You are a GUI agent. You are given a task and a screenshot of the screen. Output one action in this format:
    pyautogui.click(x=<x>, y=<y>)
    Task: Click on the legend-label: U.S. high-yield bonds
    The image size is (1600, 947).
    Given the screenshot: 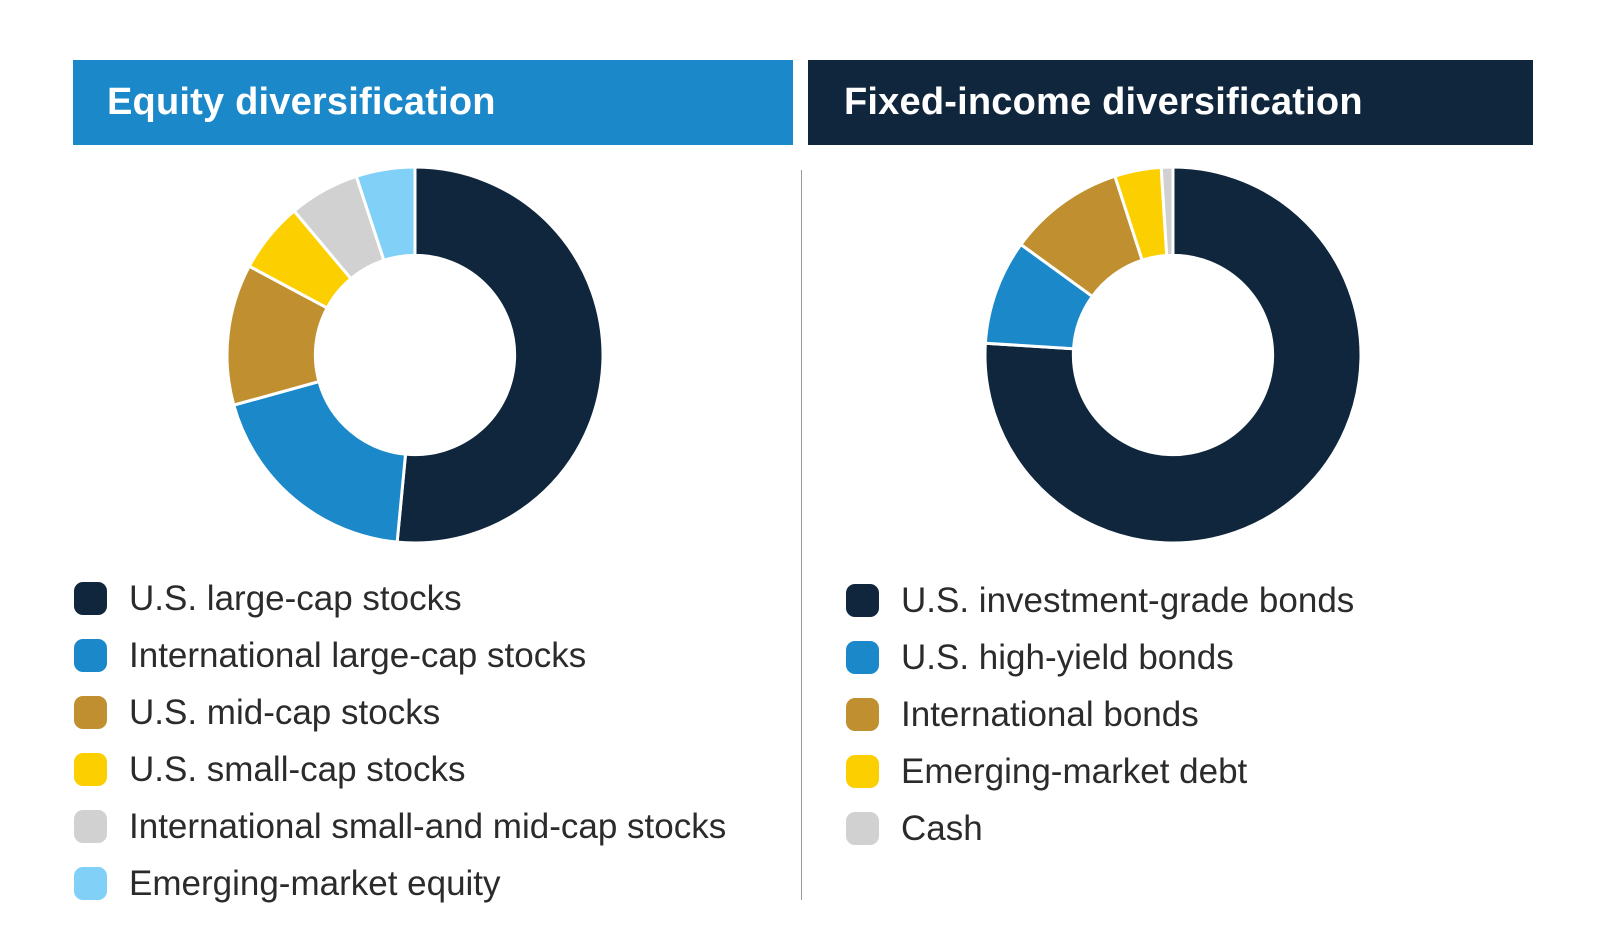 What is the action you would take?
    pyautogui.click(x=1067, y=657)
    